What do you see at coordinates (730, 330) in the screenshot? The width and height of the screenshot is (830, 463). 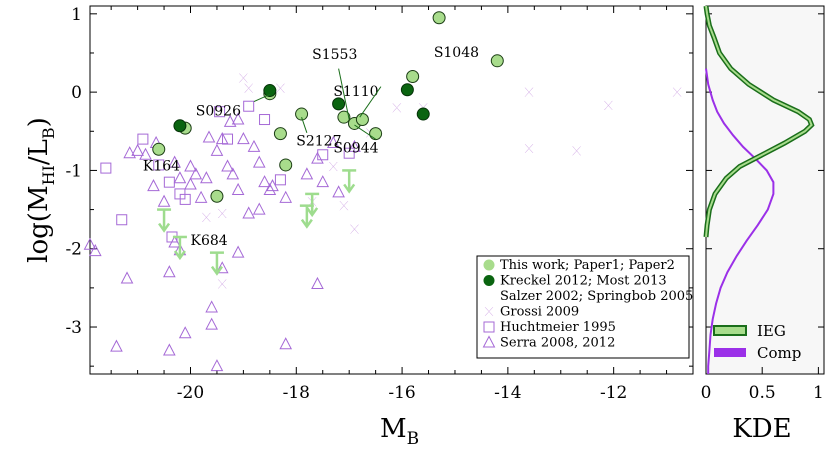 I see `kde-legend-ieg-swatch` at bounding box center [730, 330].